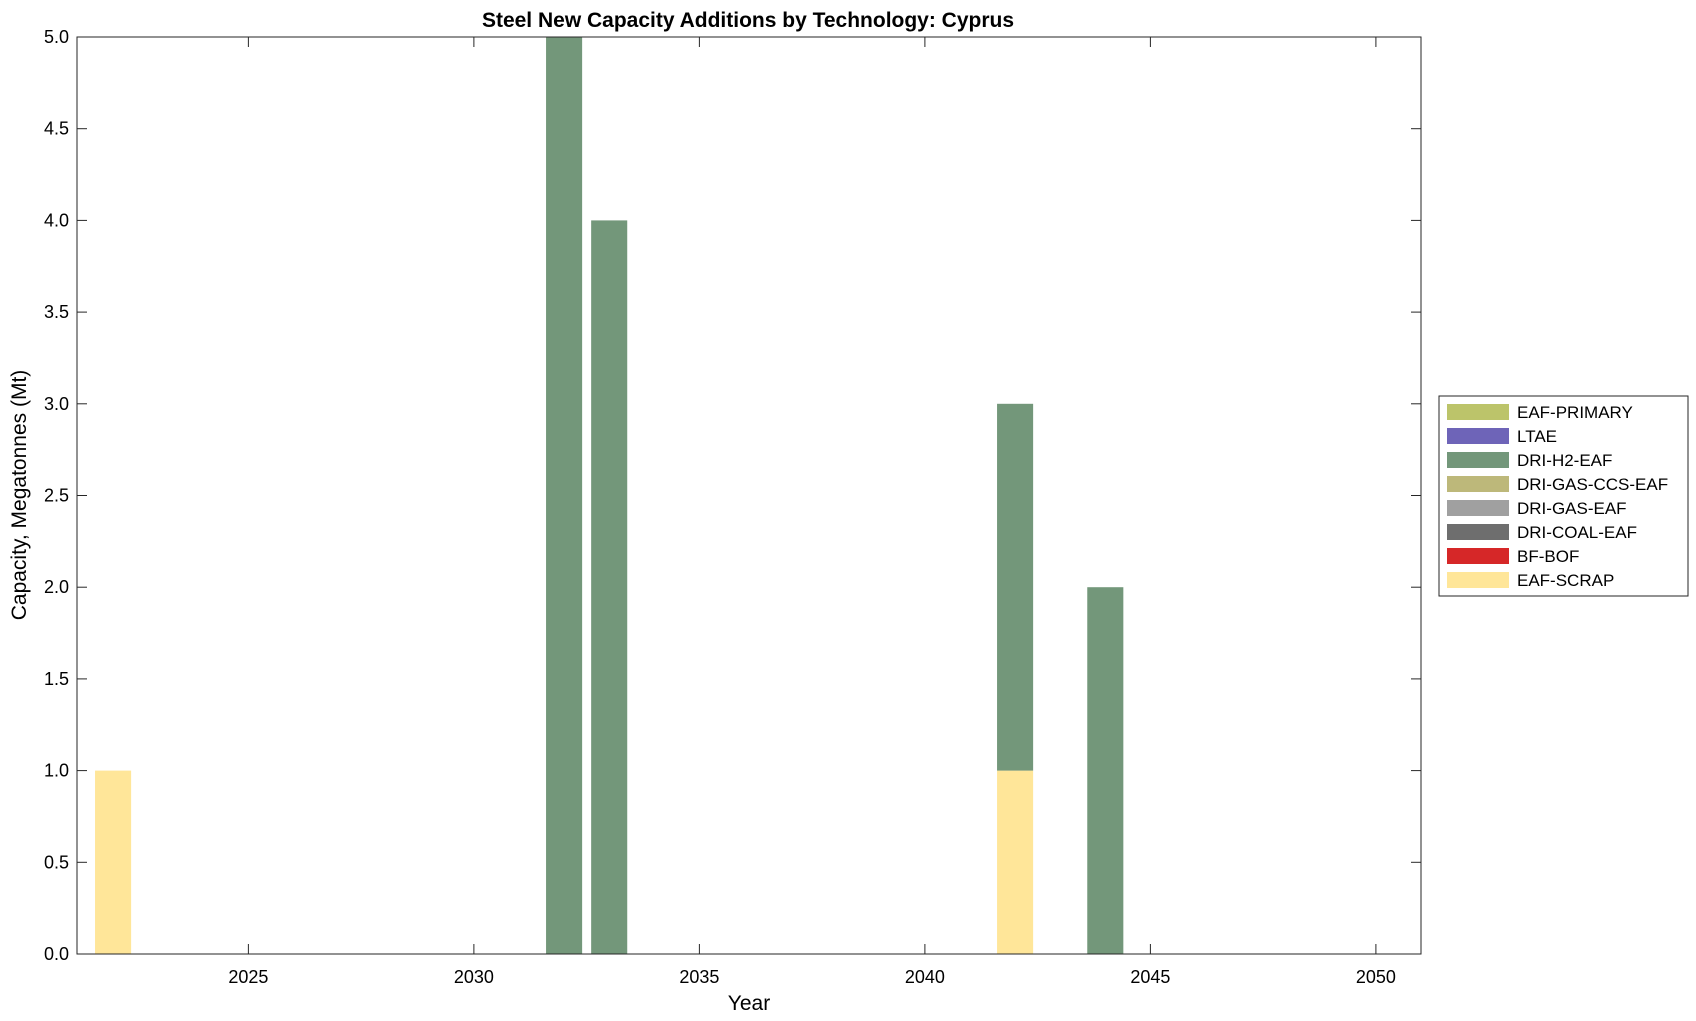 The height and width of the screenshot is (1021, 1696). Describe the element at coordinates (1105, 770) in the screenshot. I see `bar-dri-h2-eaf-2044` at that location.